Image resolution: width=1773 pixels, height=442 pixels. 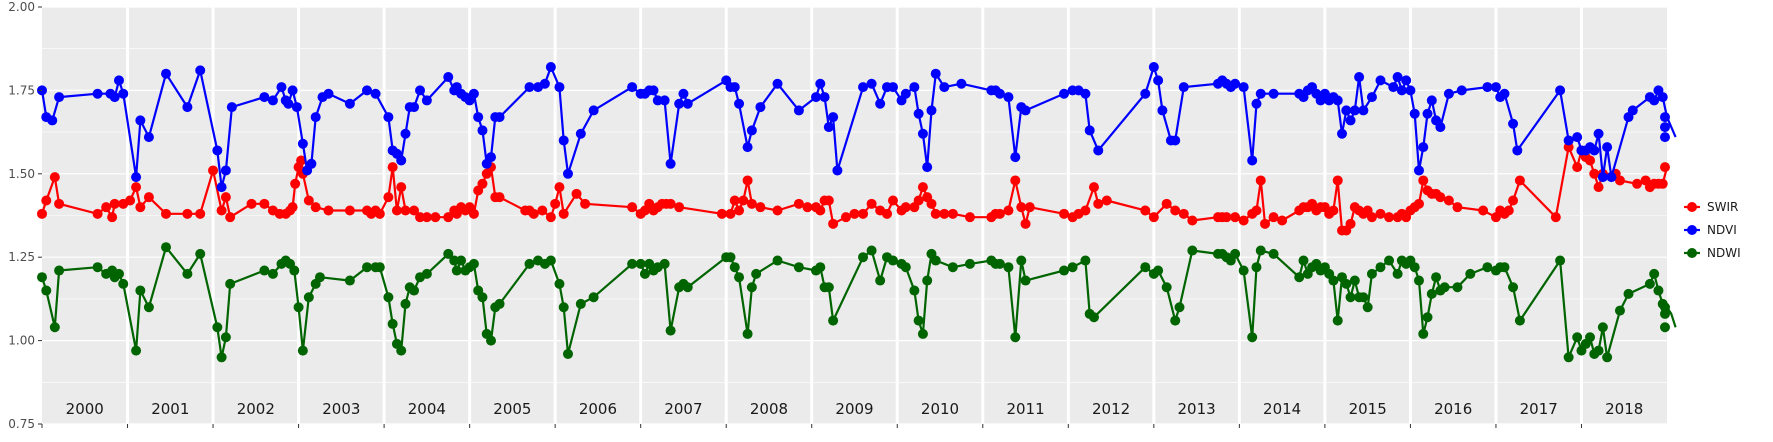 What do you see at coordinates (1692, 207) in the screenshot?
I see `legend-key-marker` at bounding box center [1692, 207].